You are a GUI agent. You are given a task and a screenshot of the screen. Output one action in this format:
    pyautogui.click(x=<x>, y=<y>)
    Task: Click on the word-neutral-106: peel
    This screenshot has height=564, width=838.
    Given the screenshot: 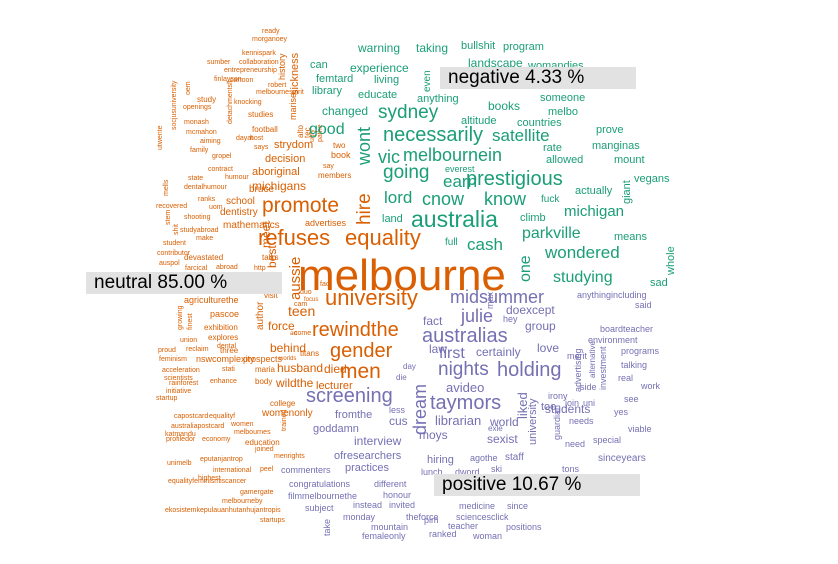 What is the action you would take?
    pyautogui.click(x=267, y=469)
    